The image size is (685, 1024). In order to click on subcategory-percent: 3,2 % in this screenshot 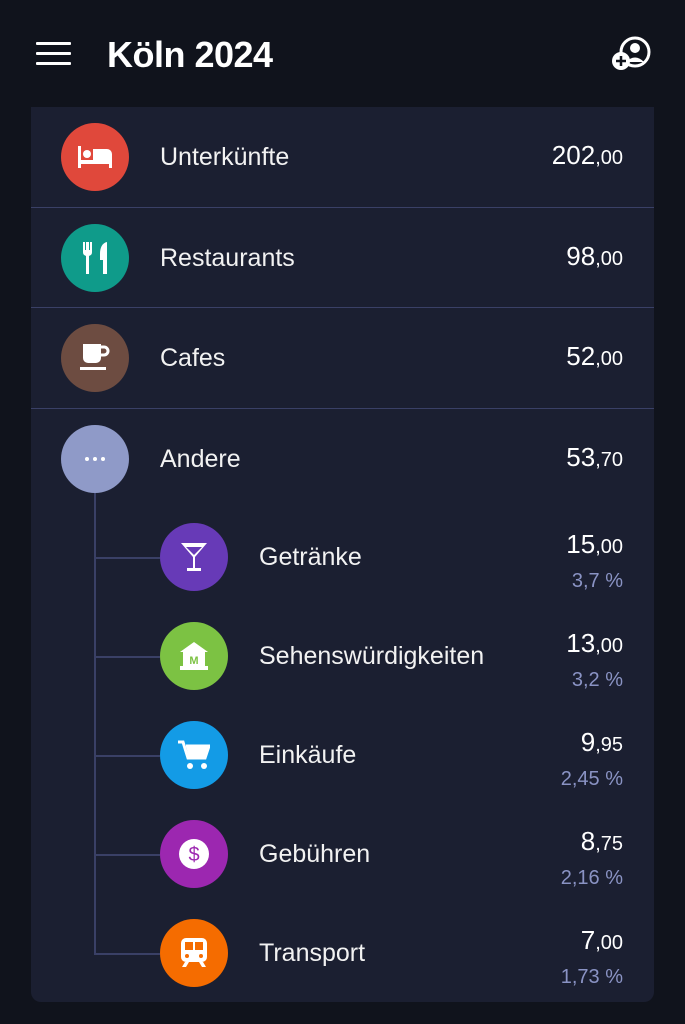, I will do `click(597, 680)`.